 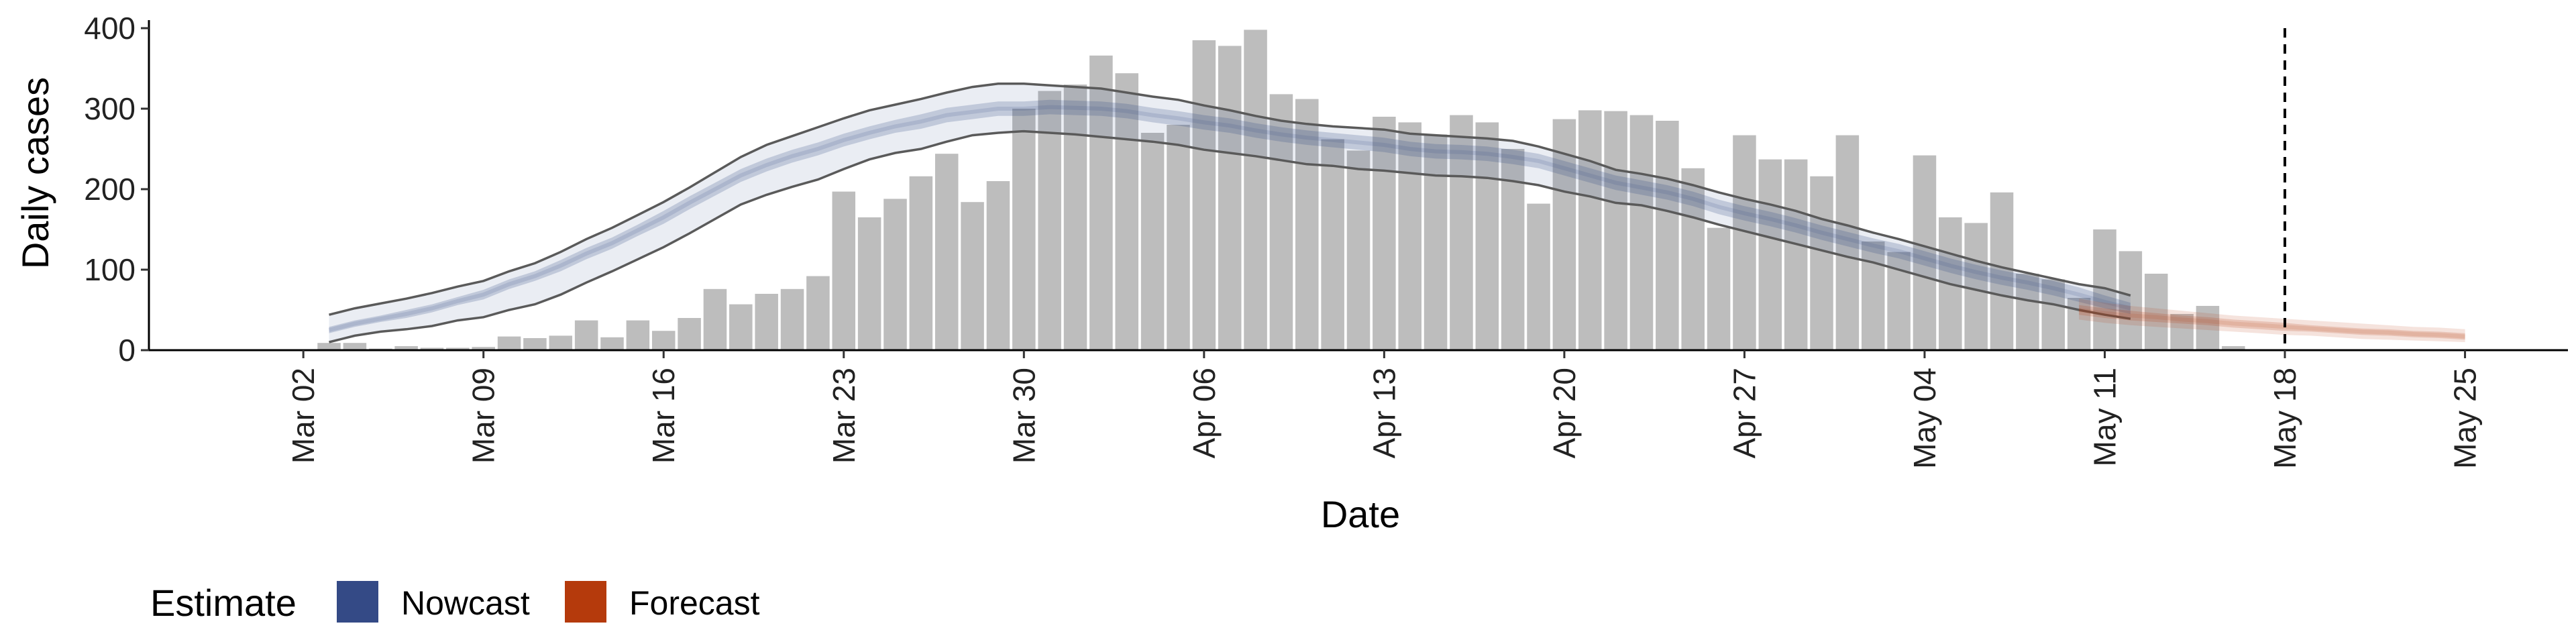 I want to click on x-tick-label-7: Apr 20, so click(x=1564, y=413).